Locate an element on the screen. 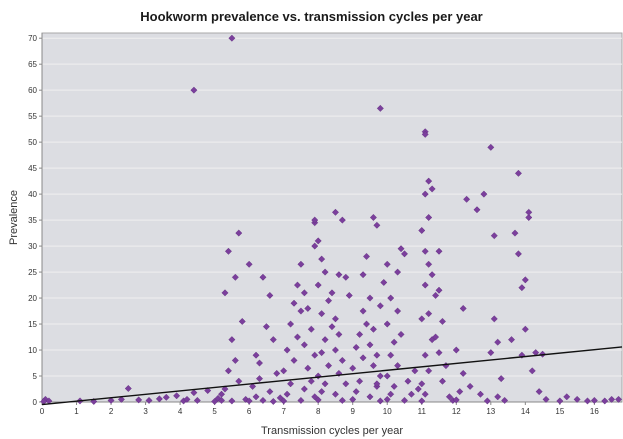  x-tick-label: 1 is located at coordinates (76, 411).